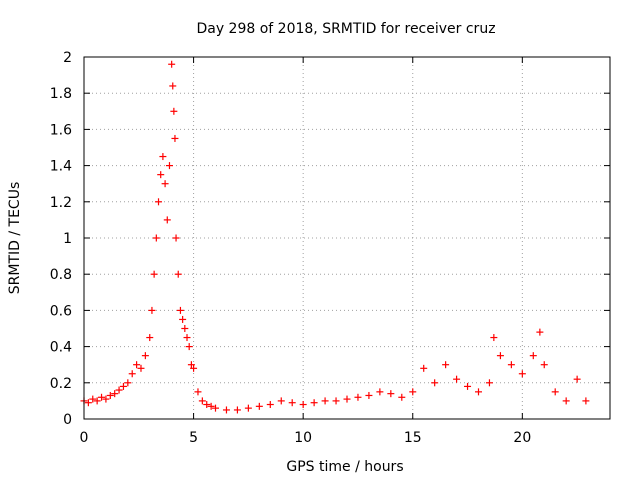 This screenshot has width=640, height=480. I want to click on y-tick-label: 1.6, so click(61, 130).